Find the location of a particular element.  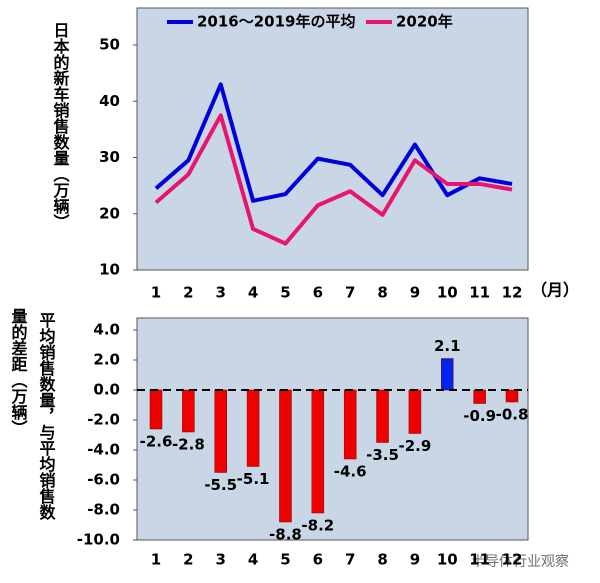

y-tick-label: -8.0 is located at coordinates (103, 510).